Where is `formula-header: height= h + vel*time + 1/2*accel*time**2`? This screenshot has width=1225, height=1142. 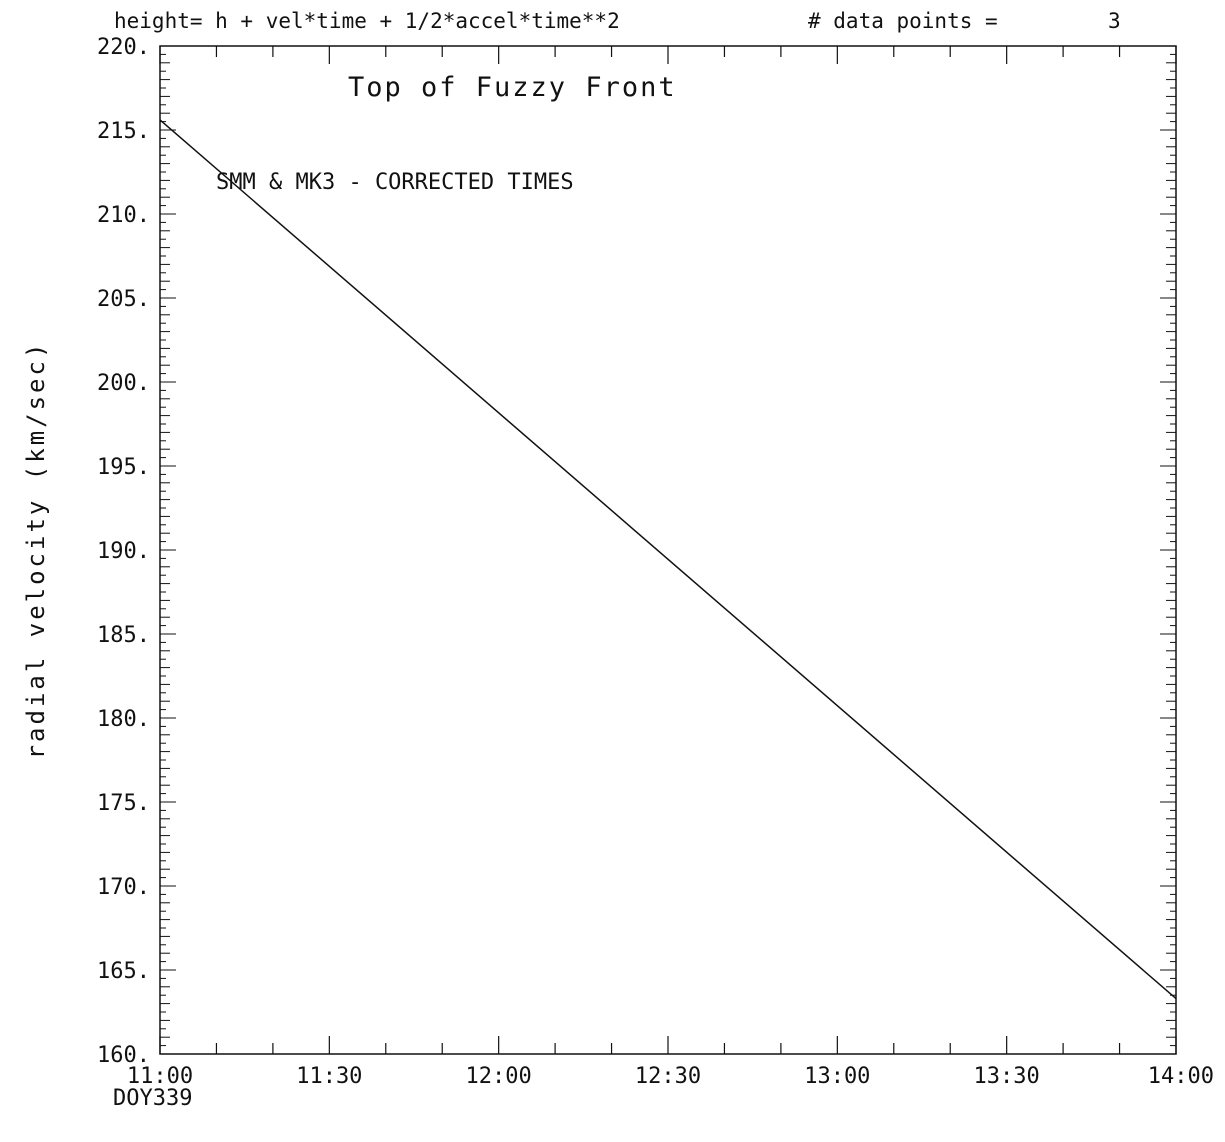
formula-header: height= h + vel*time + 1/2*accel*time**2 is located at coordinates (367, 21).